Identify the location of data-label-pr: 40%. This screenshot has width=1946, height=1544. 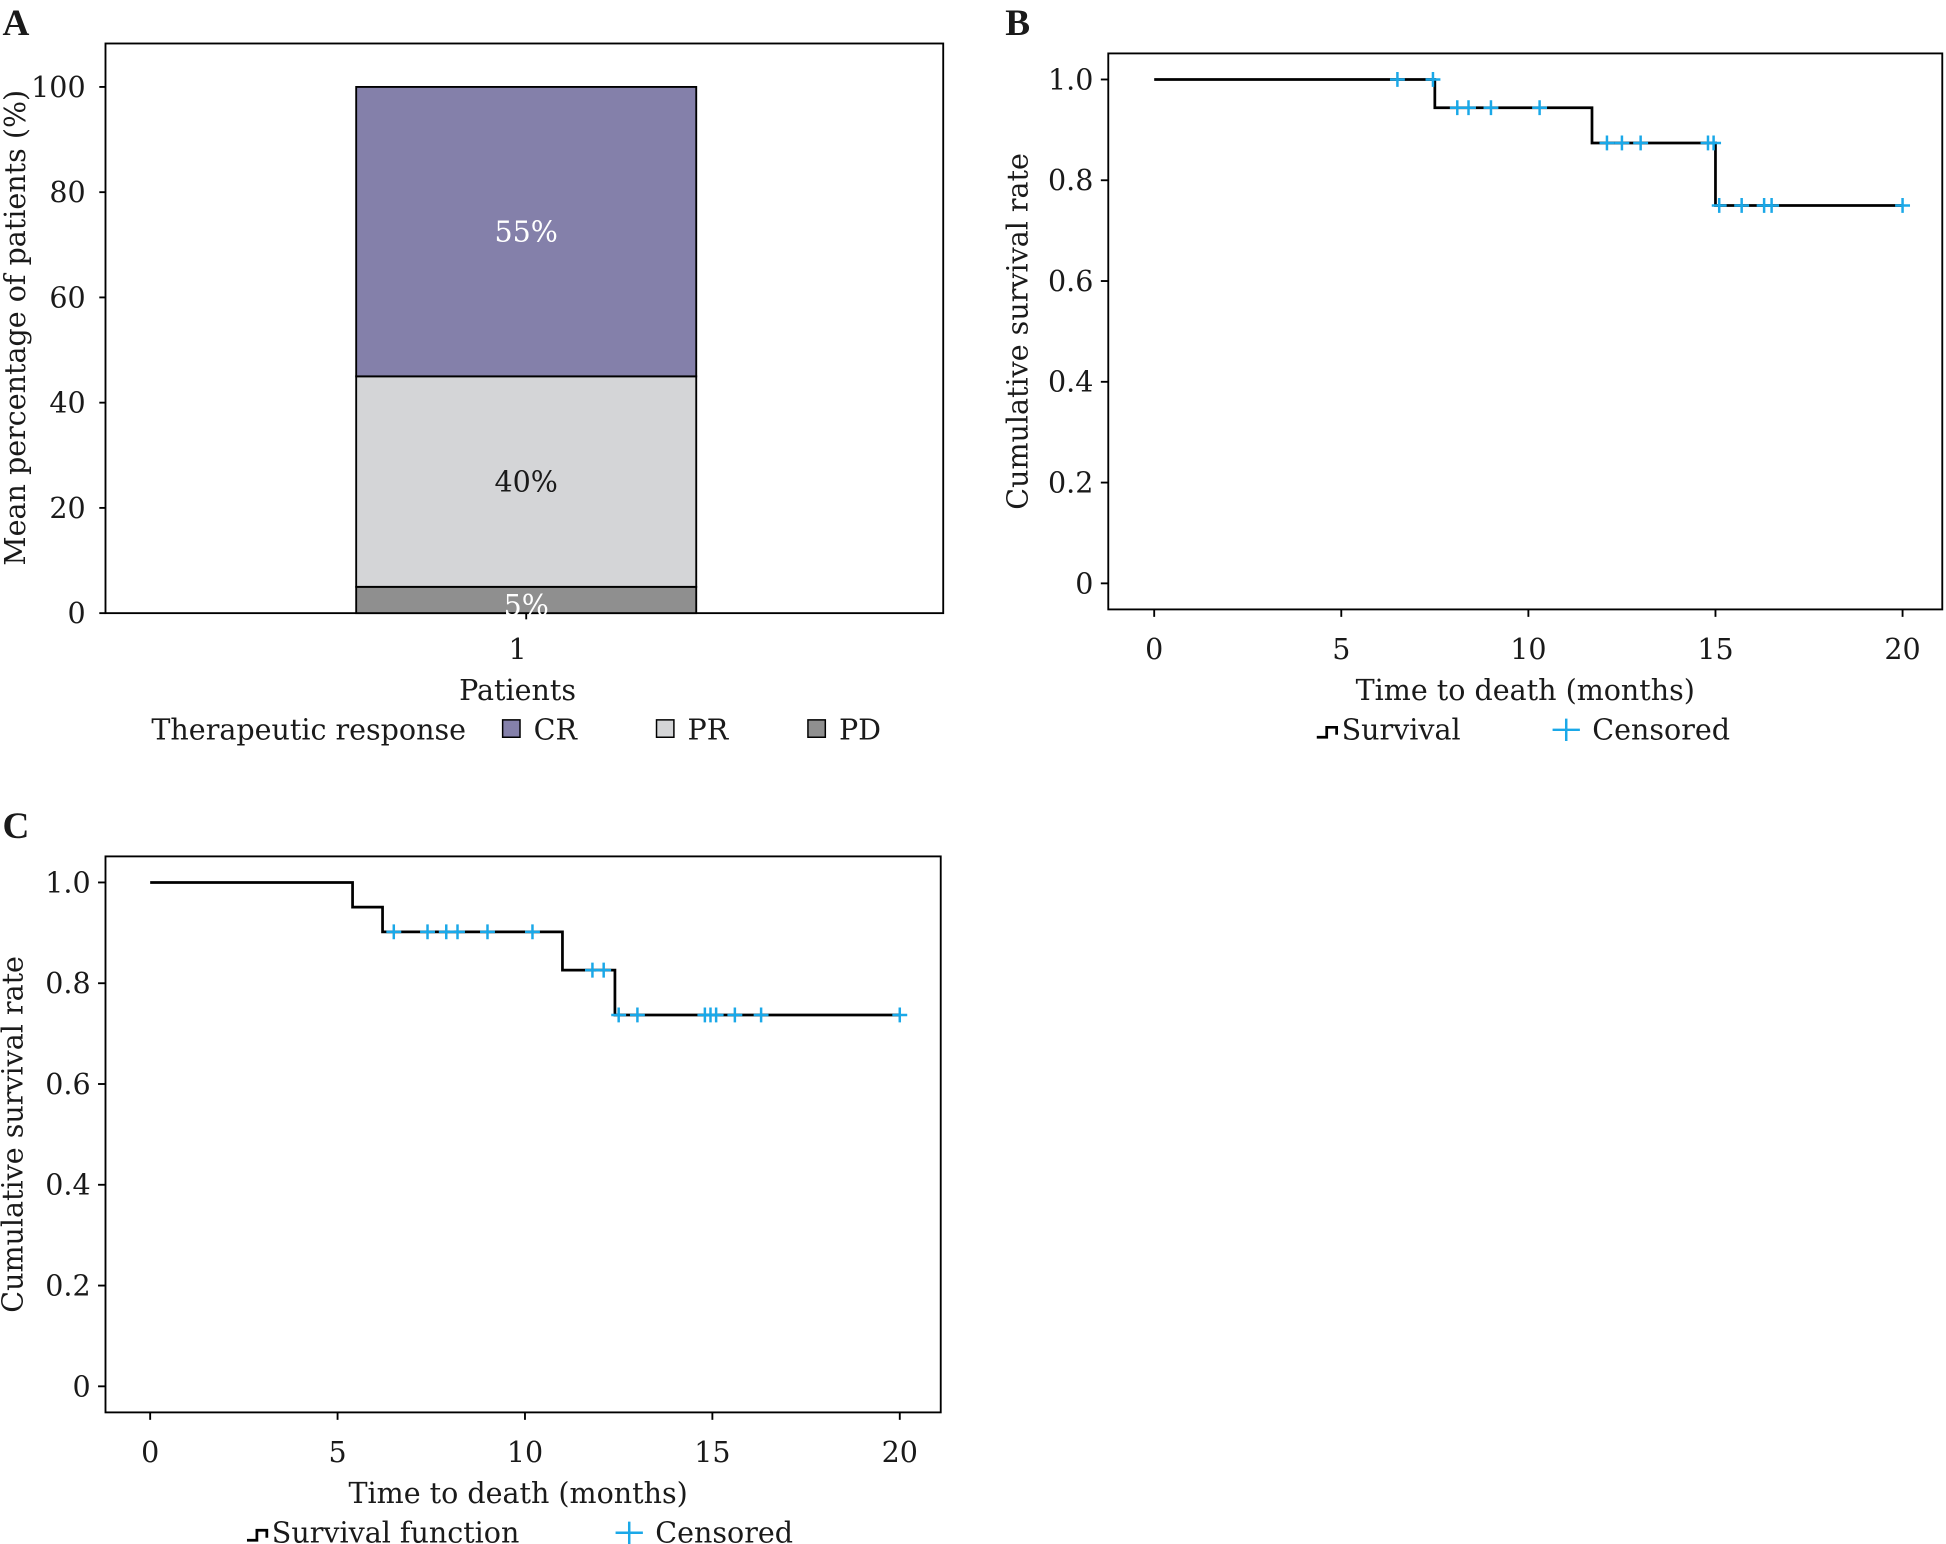
(526, 482).